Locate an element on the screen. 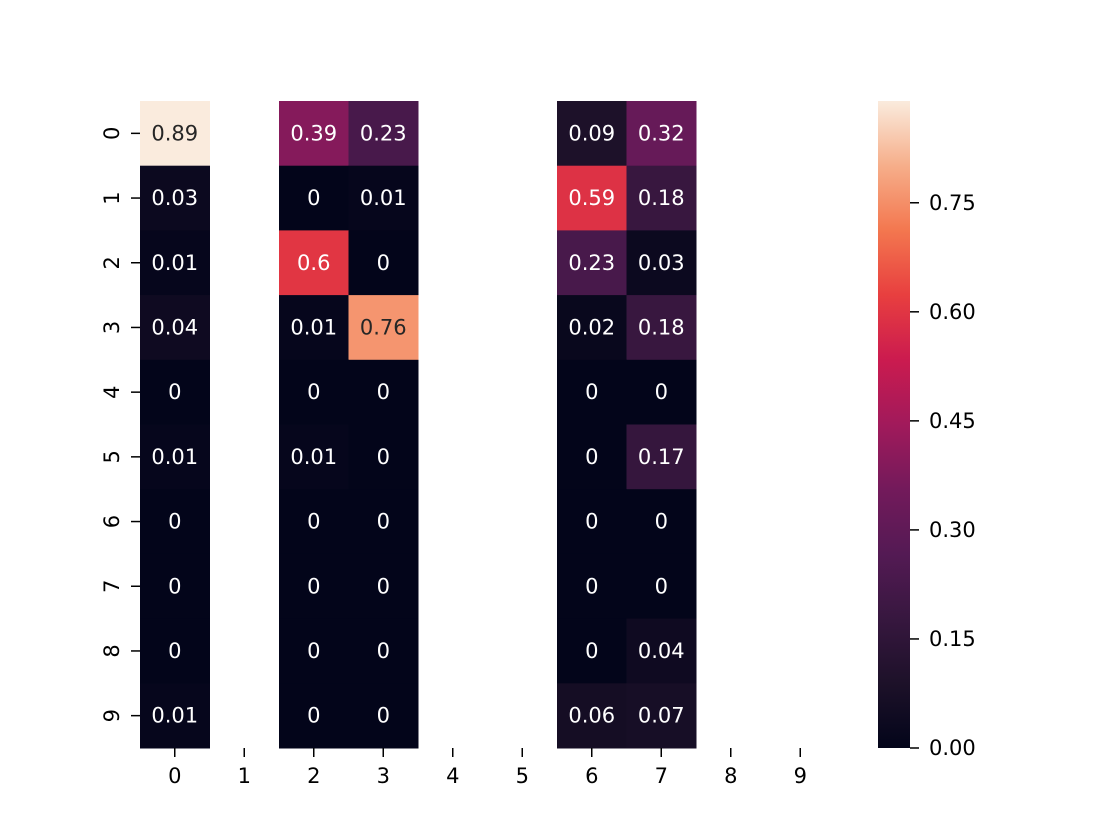 The height and width of the screenshot is (840, 1120). colorbar-tick-label: 0.00 is located at coordinates (952, 748).